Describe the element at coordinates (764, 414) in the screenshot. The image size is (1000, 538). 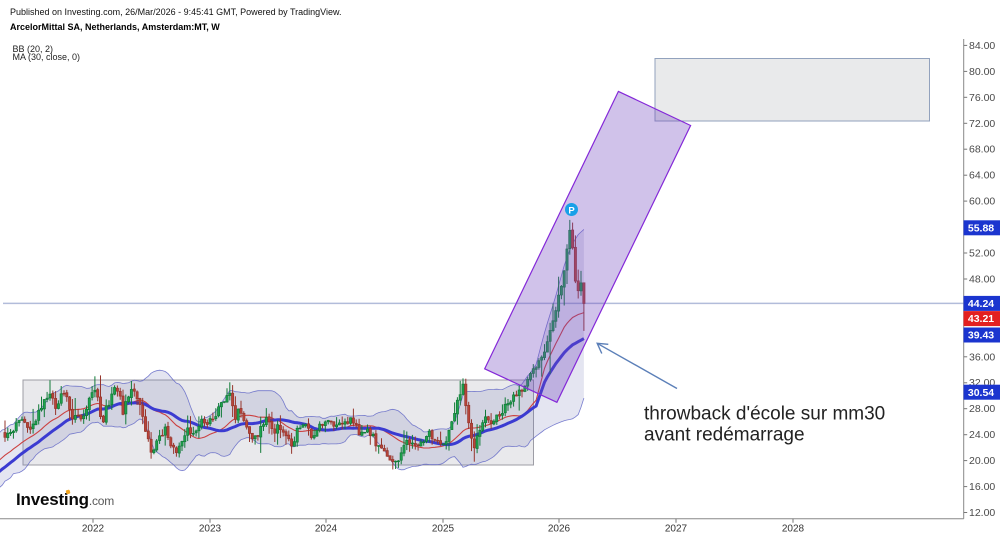
I see `svg-text: throwback d'école sur mm30` at that location.